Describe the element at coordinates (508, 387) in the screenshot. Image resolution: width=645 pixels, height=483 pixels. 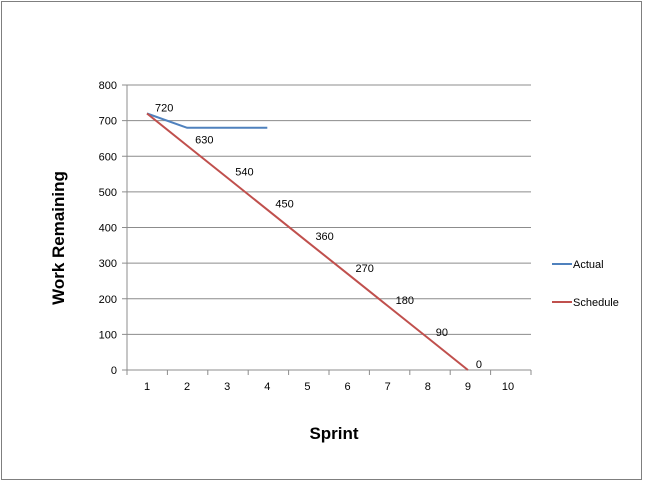
I see `x-tick-label-10: 10` at that location.